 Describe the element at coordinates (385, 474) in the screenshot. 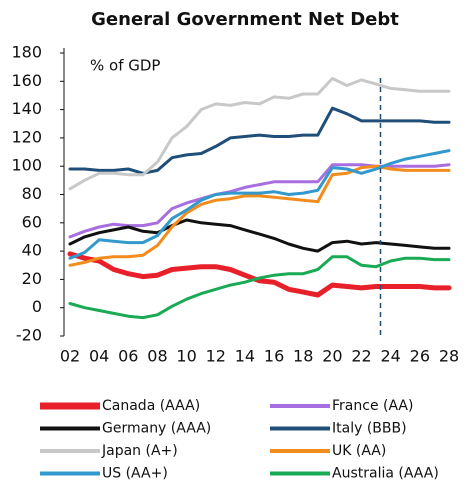

I see `legend-label: Australia (AAA)` at that location.